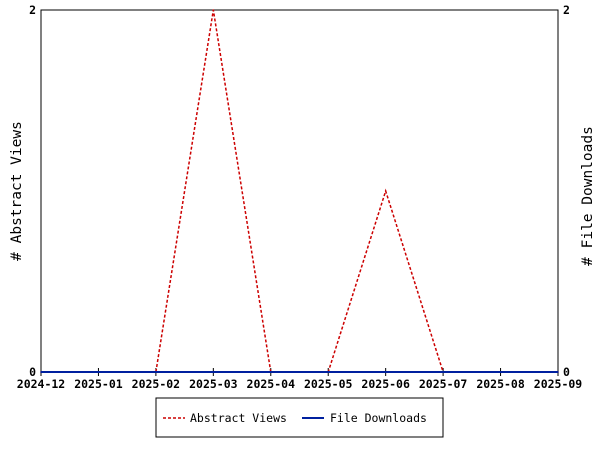  What do you see at coordinates (32, 10) in the screenshot?
I see `y-left-tick-max: 2` at bounding box center [32, 10].